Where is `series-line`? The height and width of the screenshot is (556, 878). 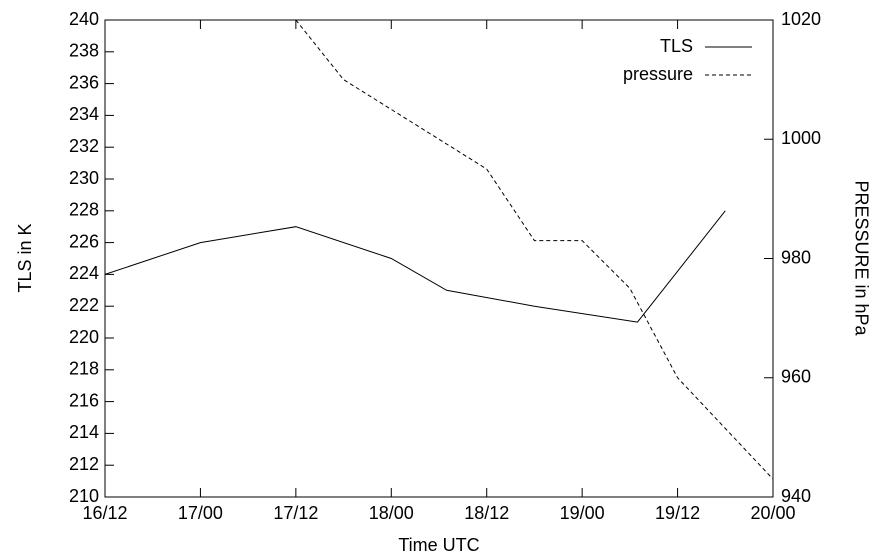 series-line is located at coordinates (415, 266).